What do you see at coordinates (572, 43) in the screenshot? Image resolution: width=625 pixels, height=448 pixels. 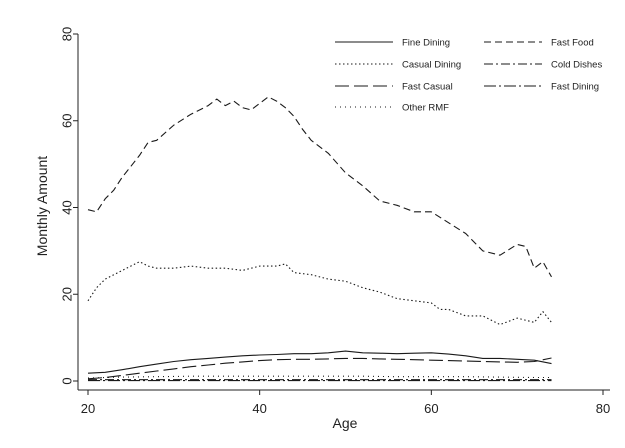 I see `legend-label-fast-food: Fast Food` at bounding box center [572, 43].